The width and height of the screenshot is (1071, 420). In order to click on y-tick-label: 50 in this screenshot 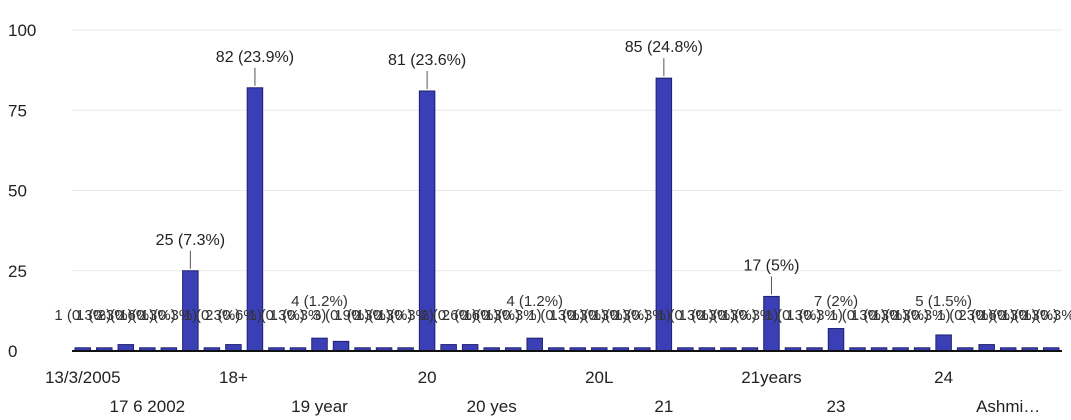, I will do `click(17, 191)`.